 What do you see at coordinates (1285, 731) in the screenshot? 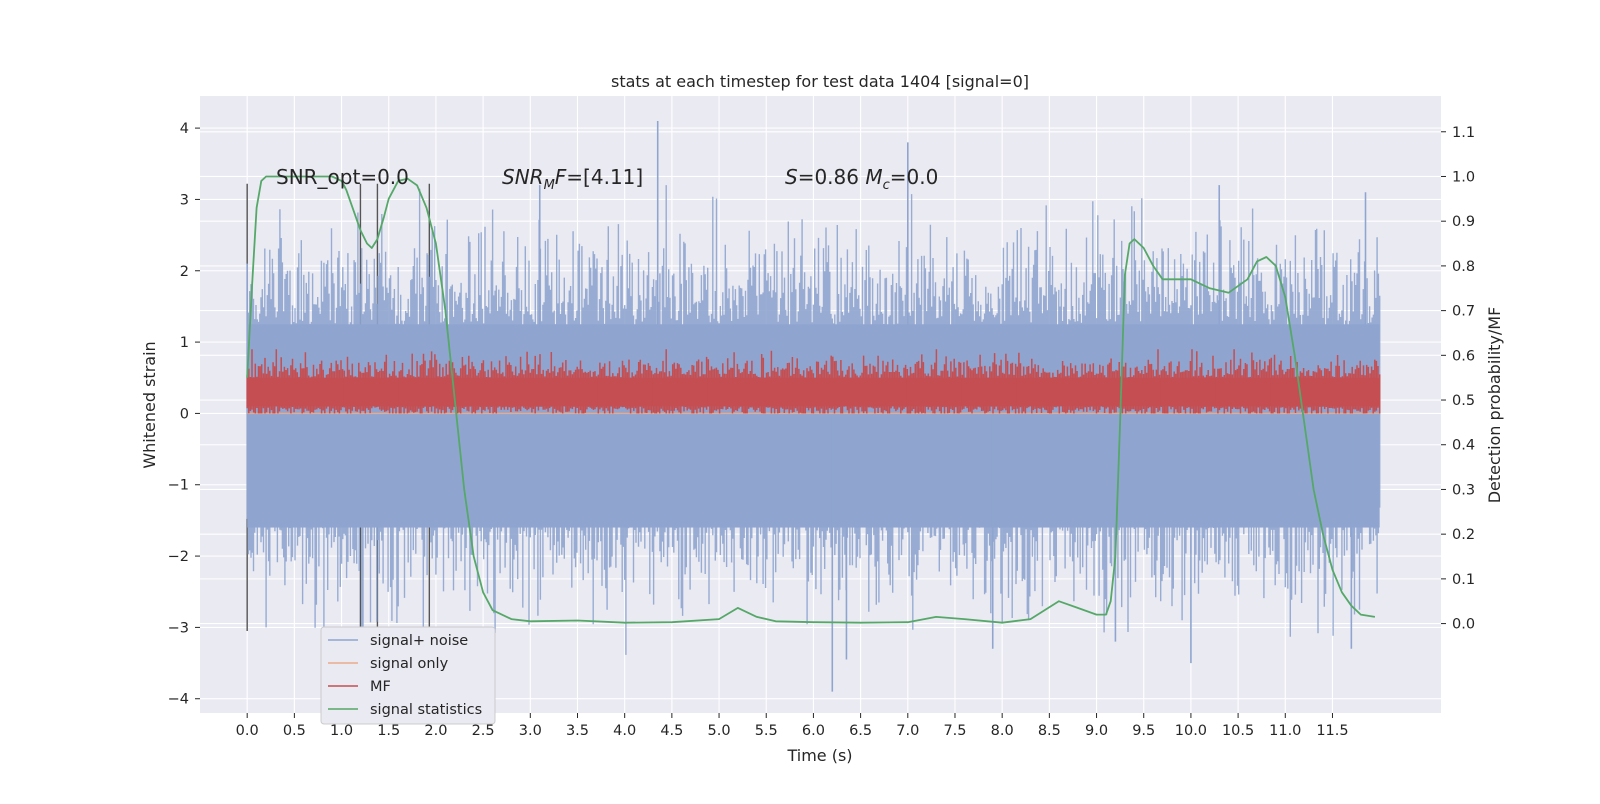
I see `x-tick-label: 11.0` at bounding box center [1285, 731].